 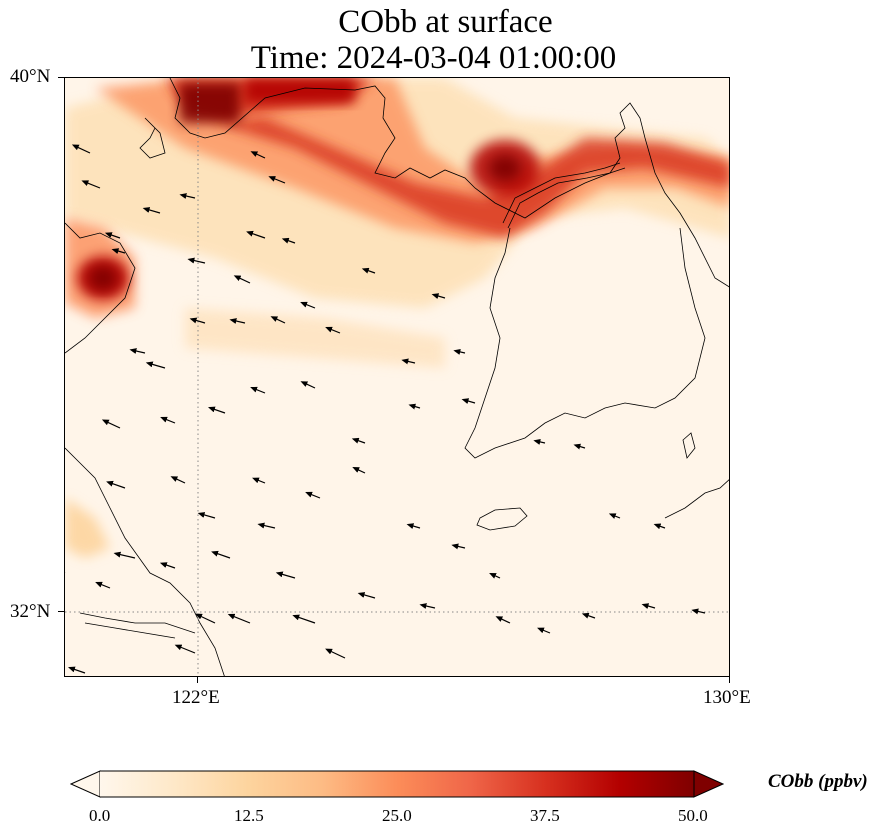 I want to click on colorbar, so click(x=397, y=784).